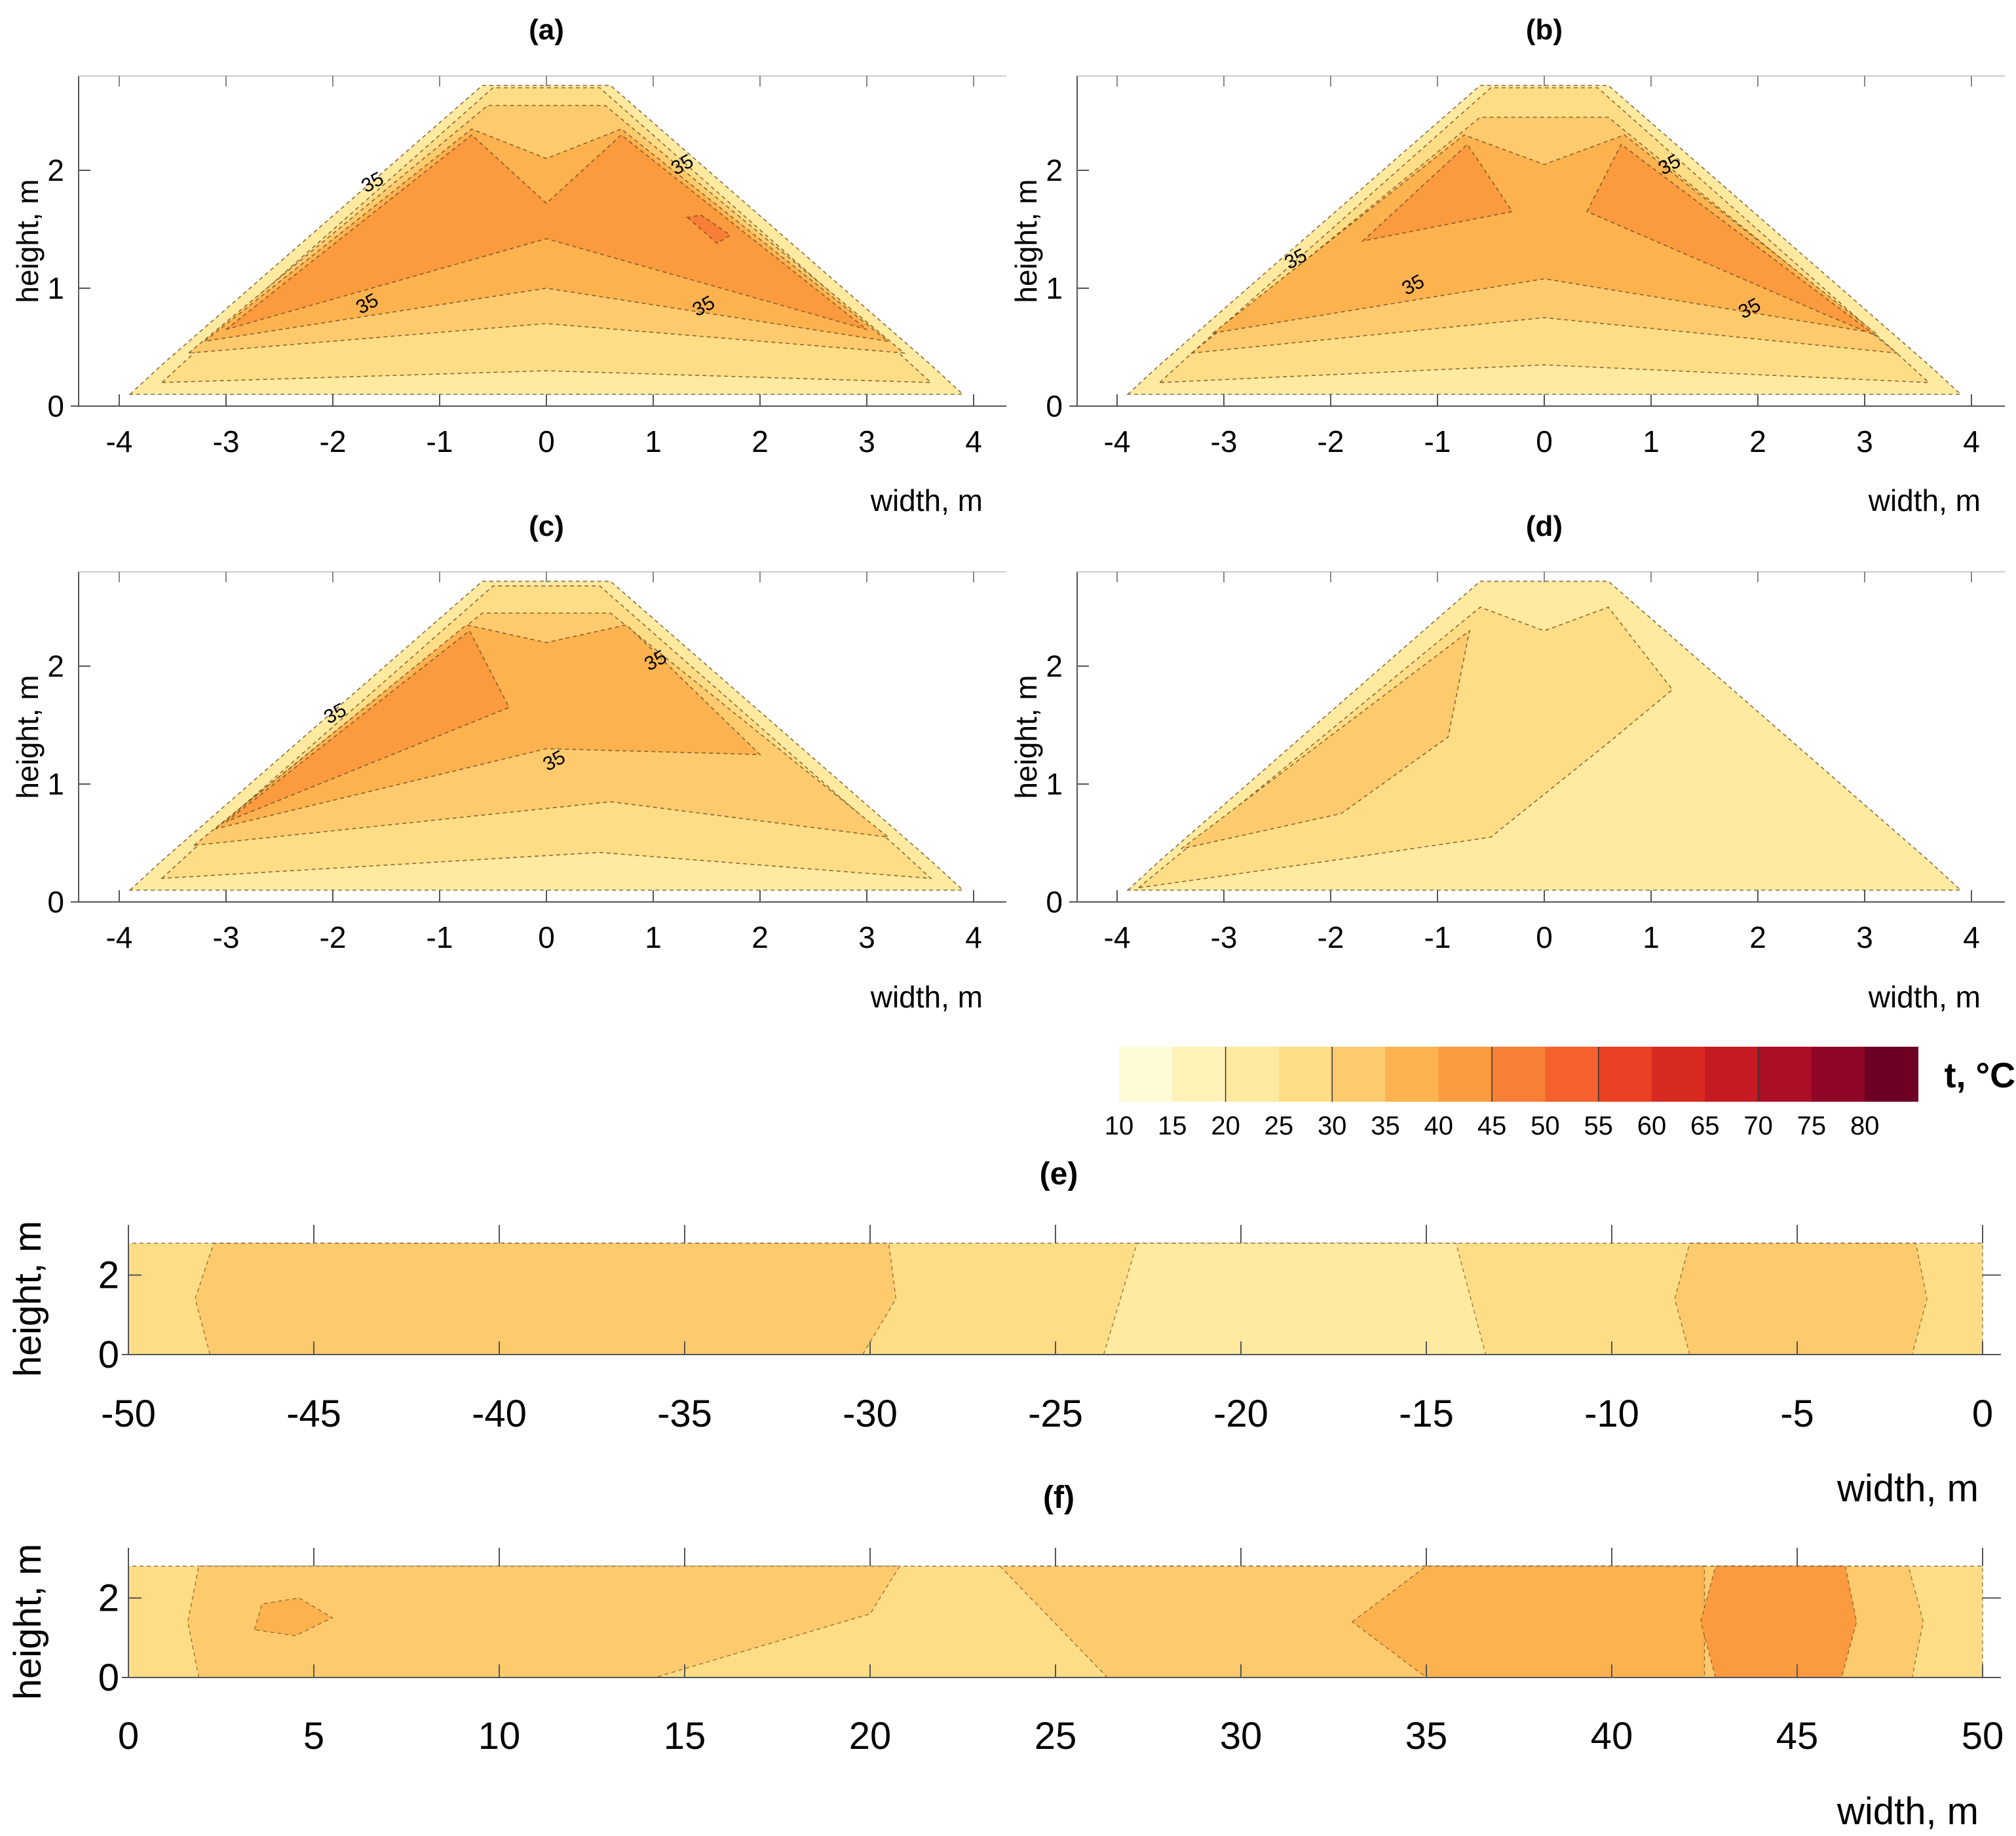  I want to click on colorbar-tick-label: 70, so click(1758, 1126).